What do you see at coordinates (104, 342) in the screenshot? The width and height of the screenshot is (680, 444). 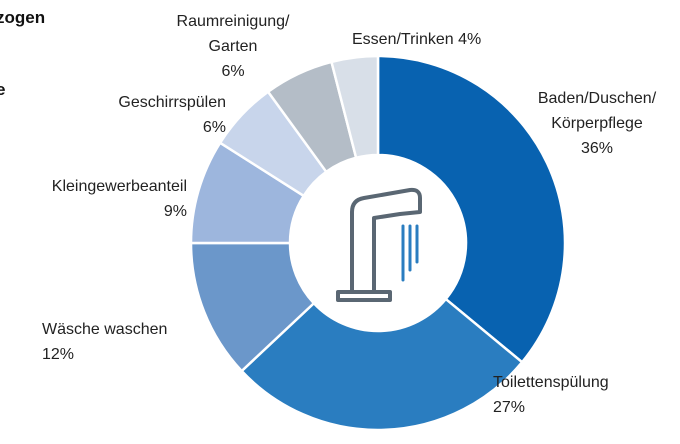 I see `slice-label: Wäsche waschen 12%` at bounding box center [104, 342].